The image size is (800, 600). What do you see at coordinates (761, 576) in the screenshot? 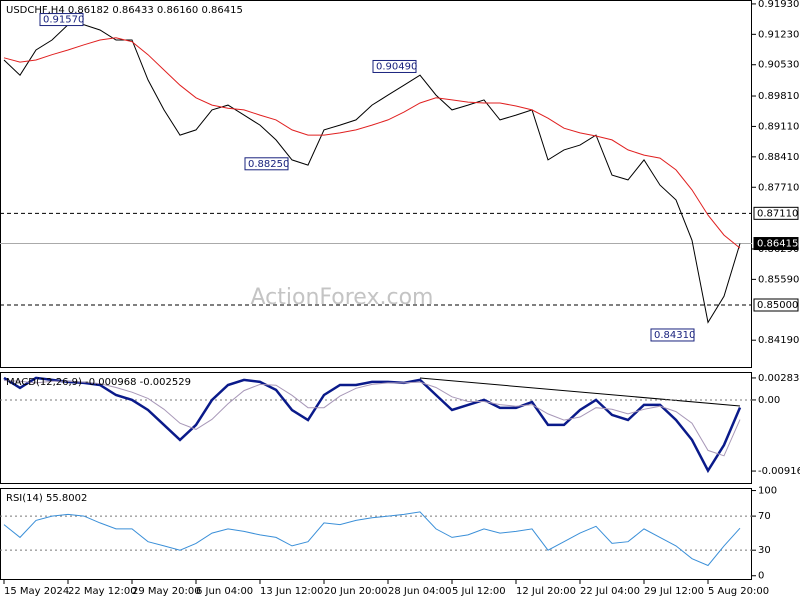
I see `y-tick-label: 0` at bounding box center [761, 576].